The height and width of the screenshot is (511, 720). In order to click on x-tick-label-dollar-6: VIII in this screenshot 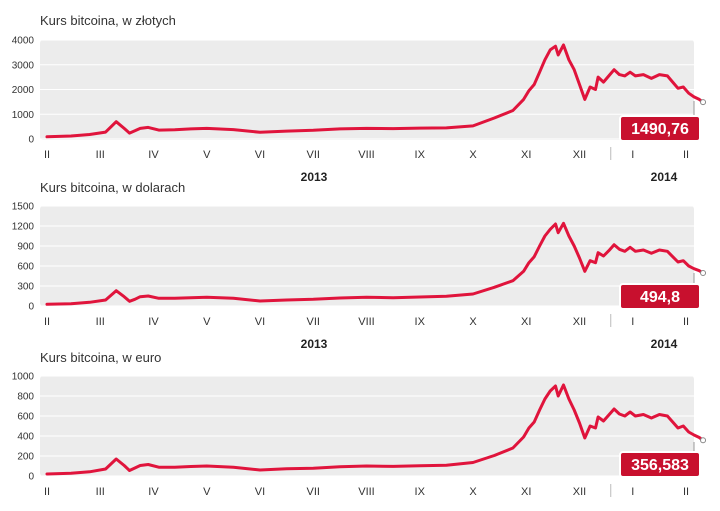, I will do `click(366, 322)`.